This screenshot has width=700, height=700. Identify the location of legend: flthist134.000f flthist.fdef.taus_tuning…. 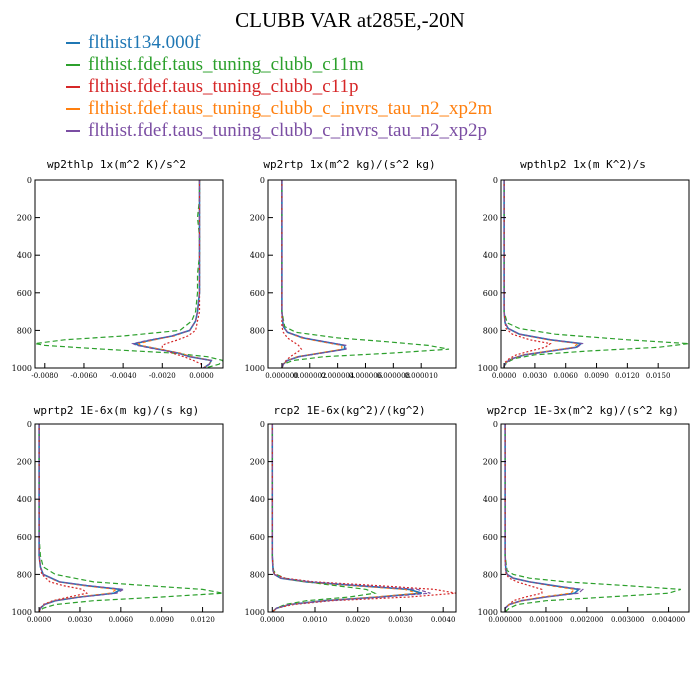
(279, 87).